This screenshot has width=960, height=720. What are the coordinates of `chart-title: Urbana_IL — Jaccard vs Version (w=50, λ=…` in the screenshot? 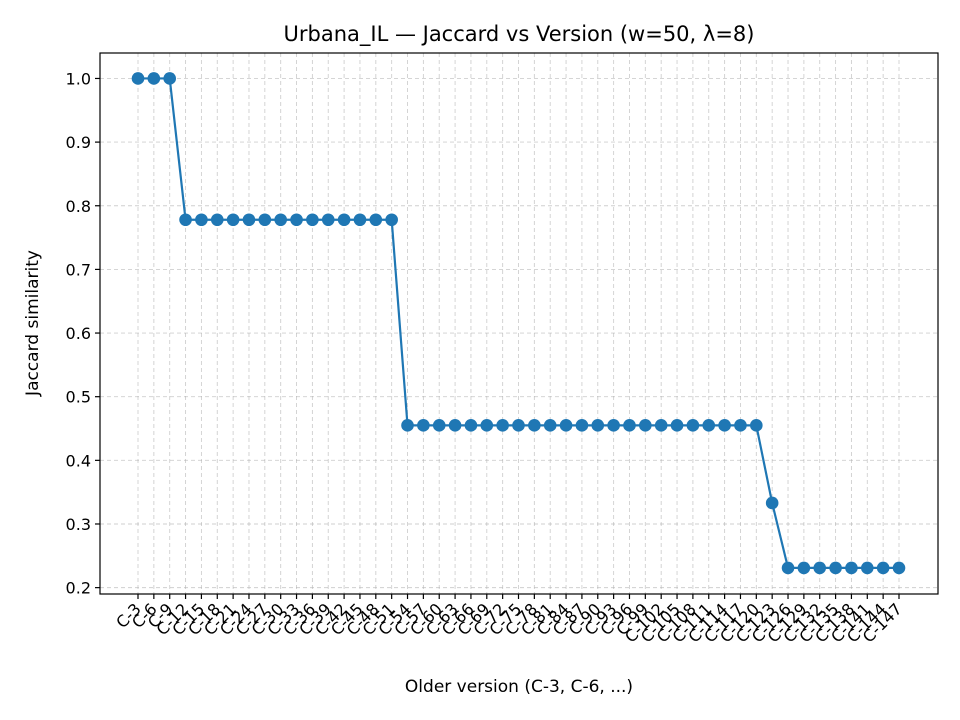 It's located at (519, 34).